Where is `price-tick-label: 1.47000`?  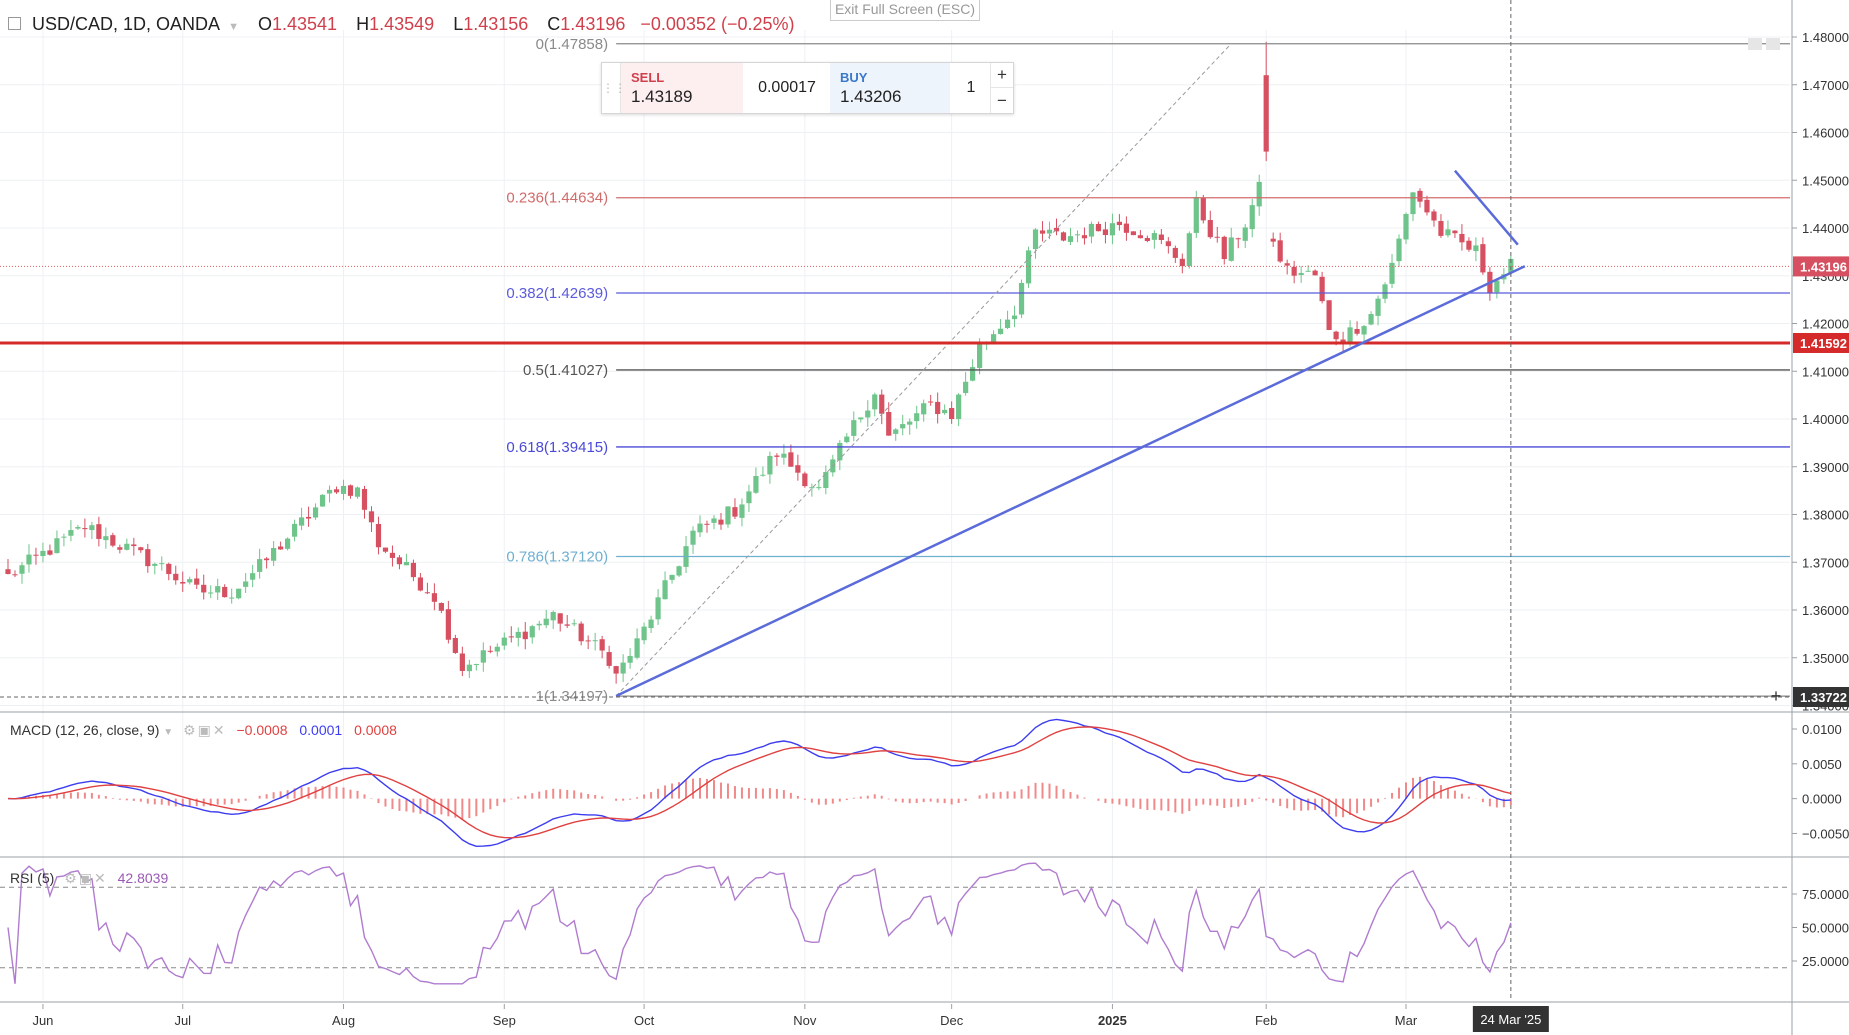 price-tick-label: 1.47000 is located at coordinates (1825, 85).